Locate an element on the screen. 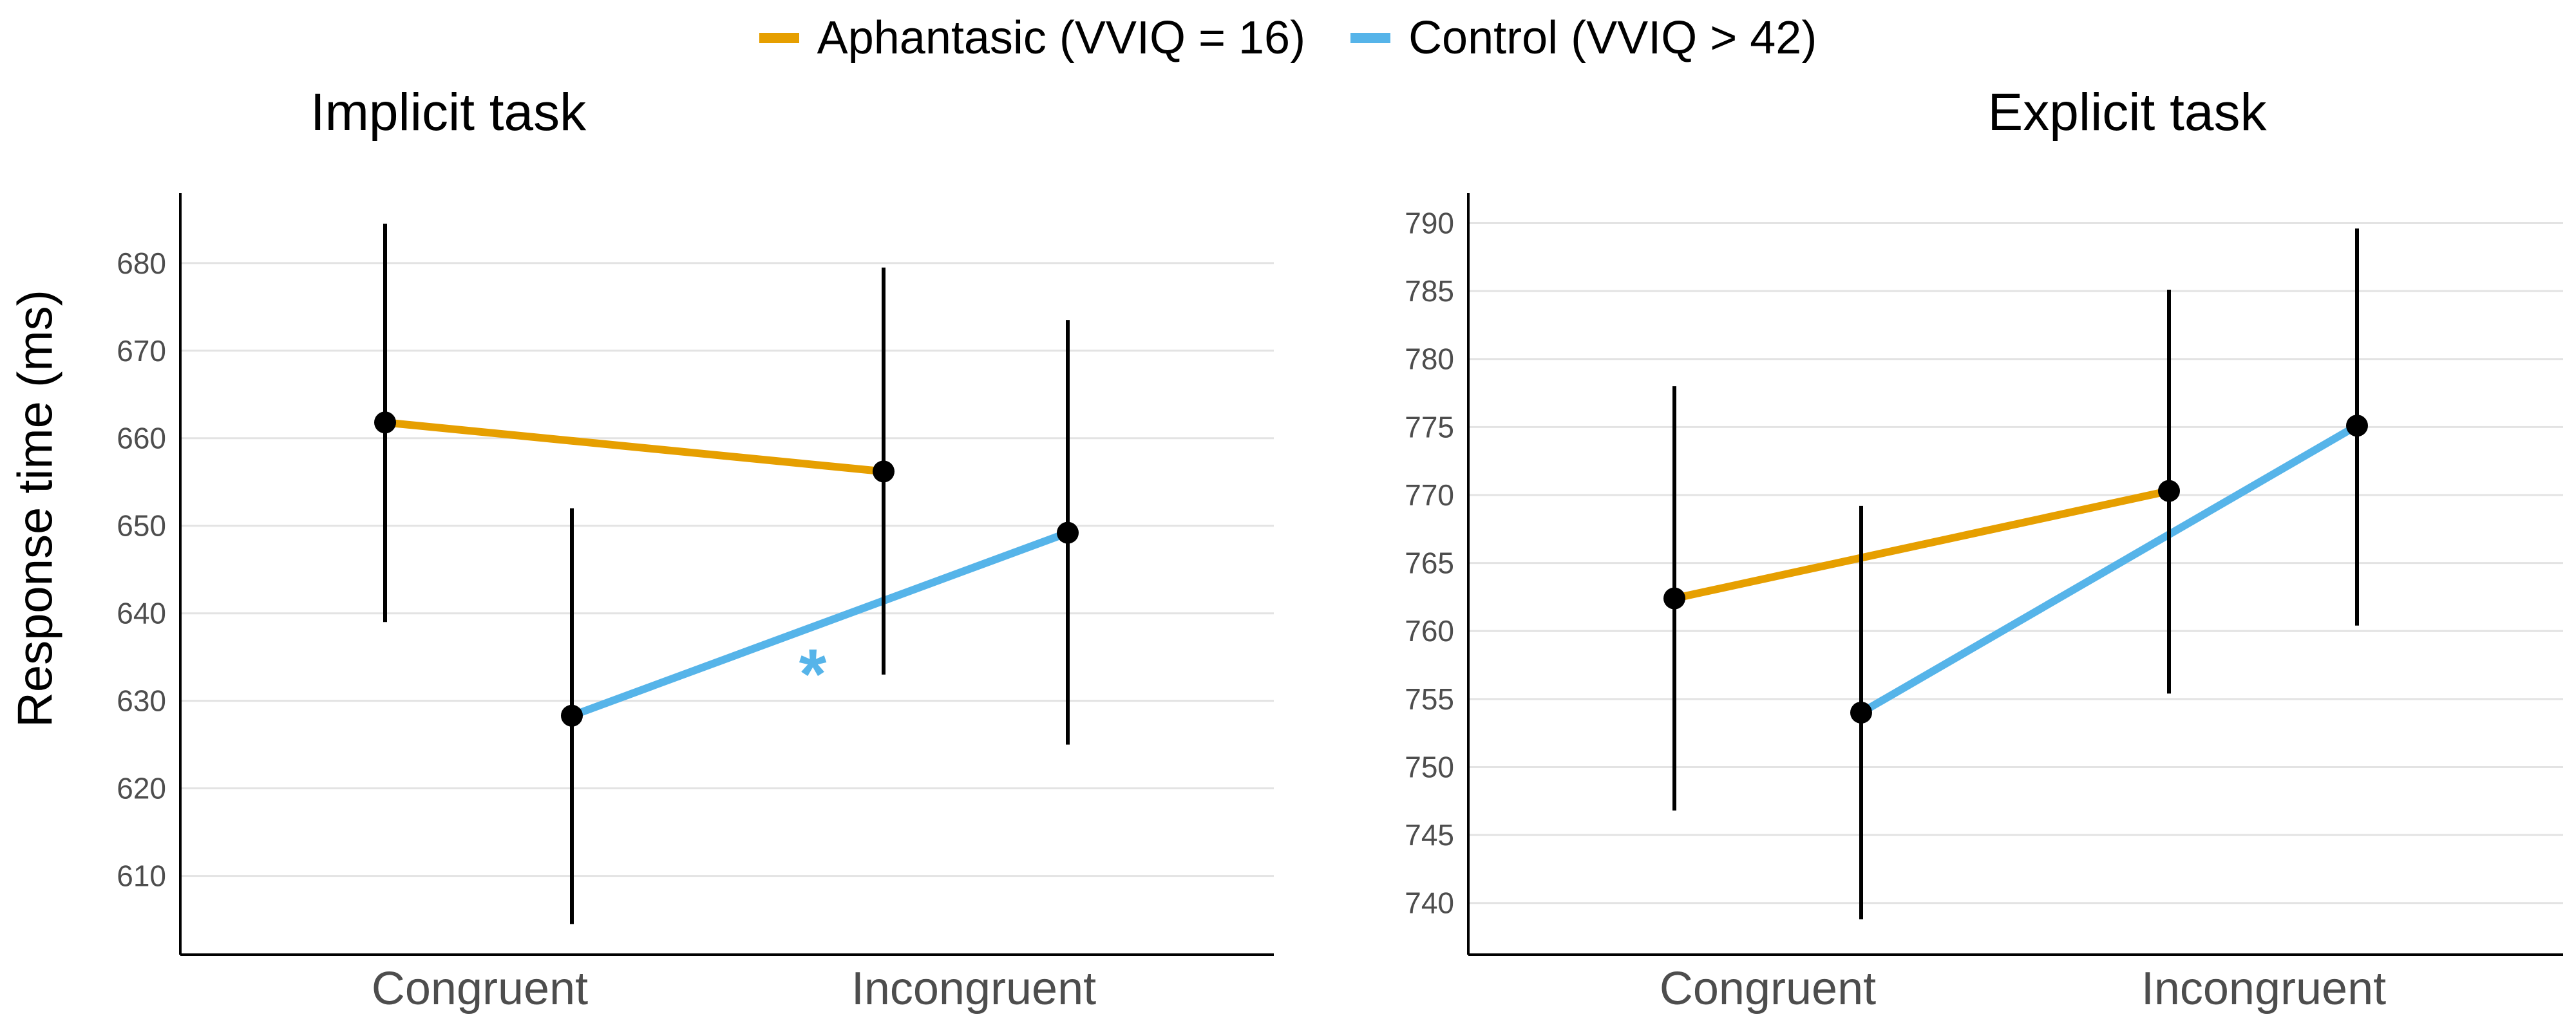 This screenshot has width=2576, height=1030. y-tick-label-explicit-765: 765 is located at coordinates (1430, 563).